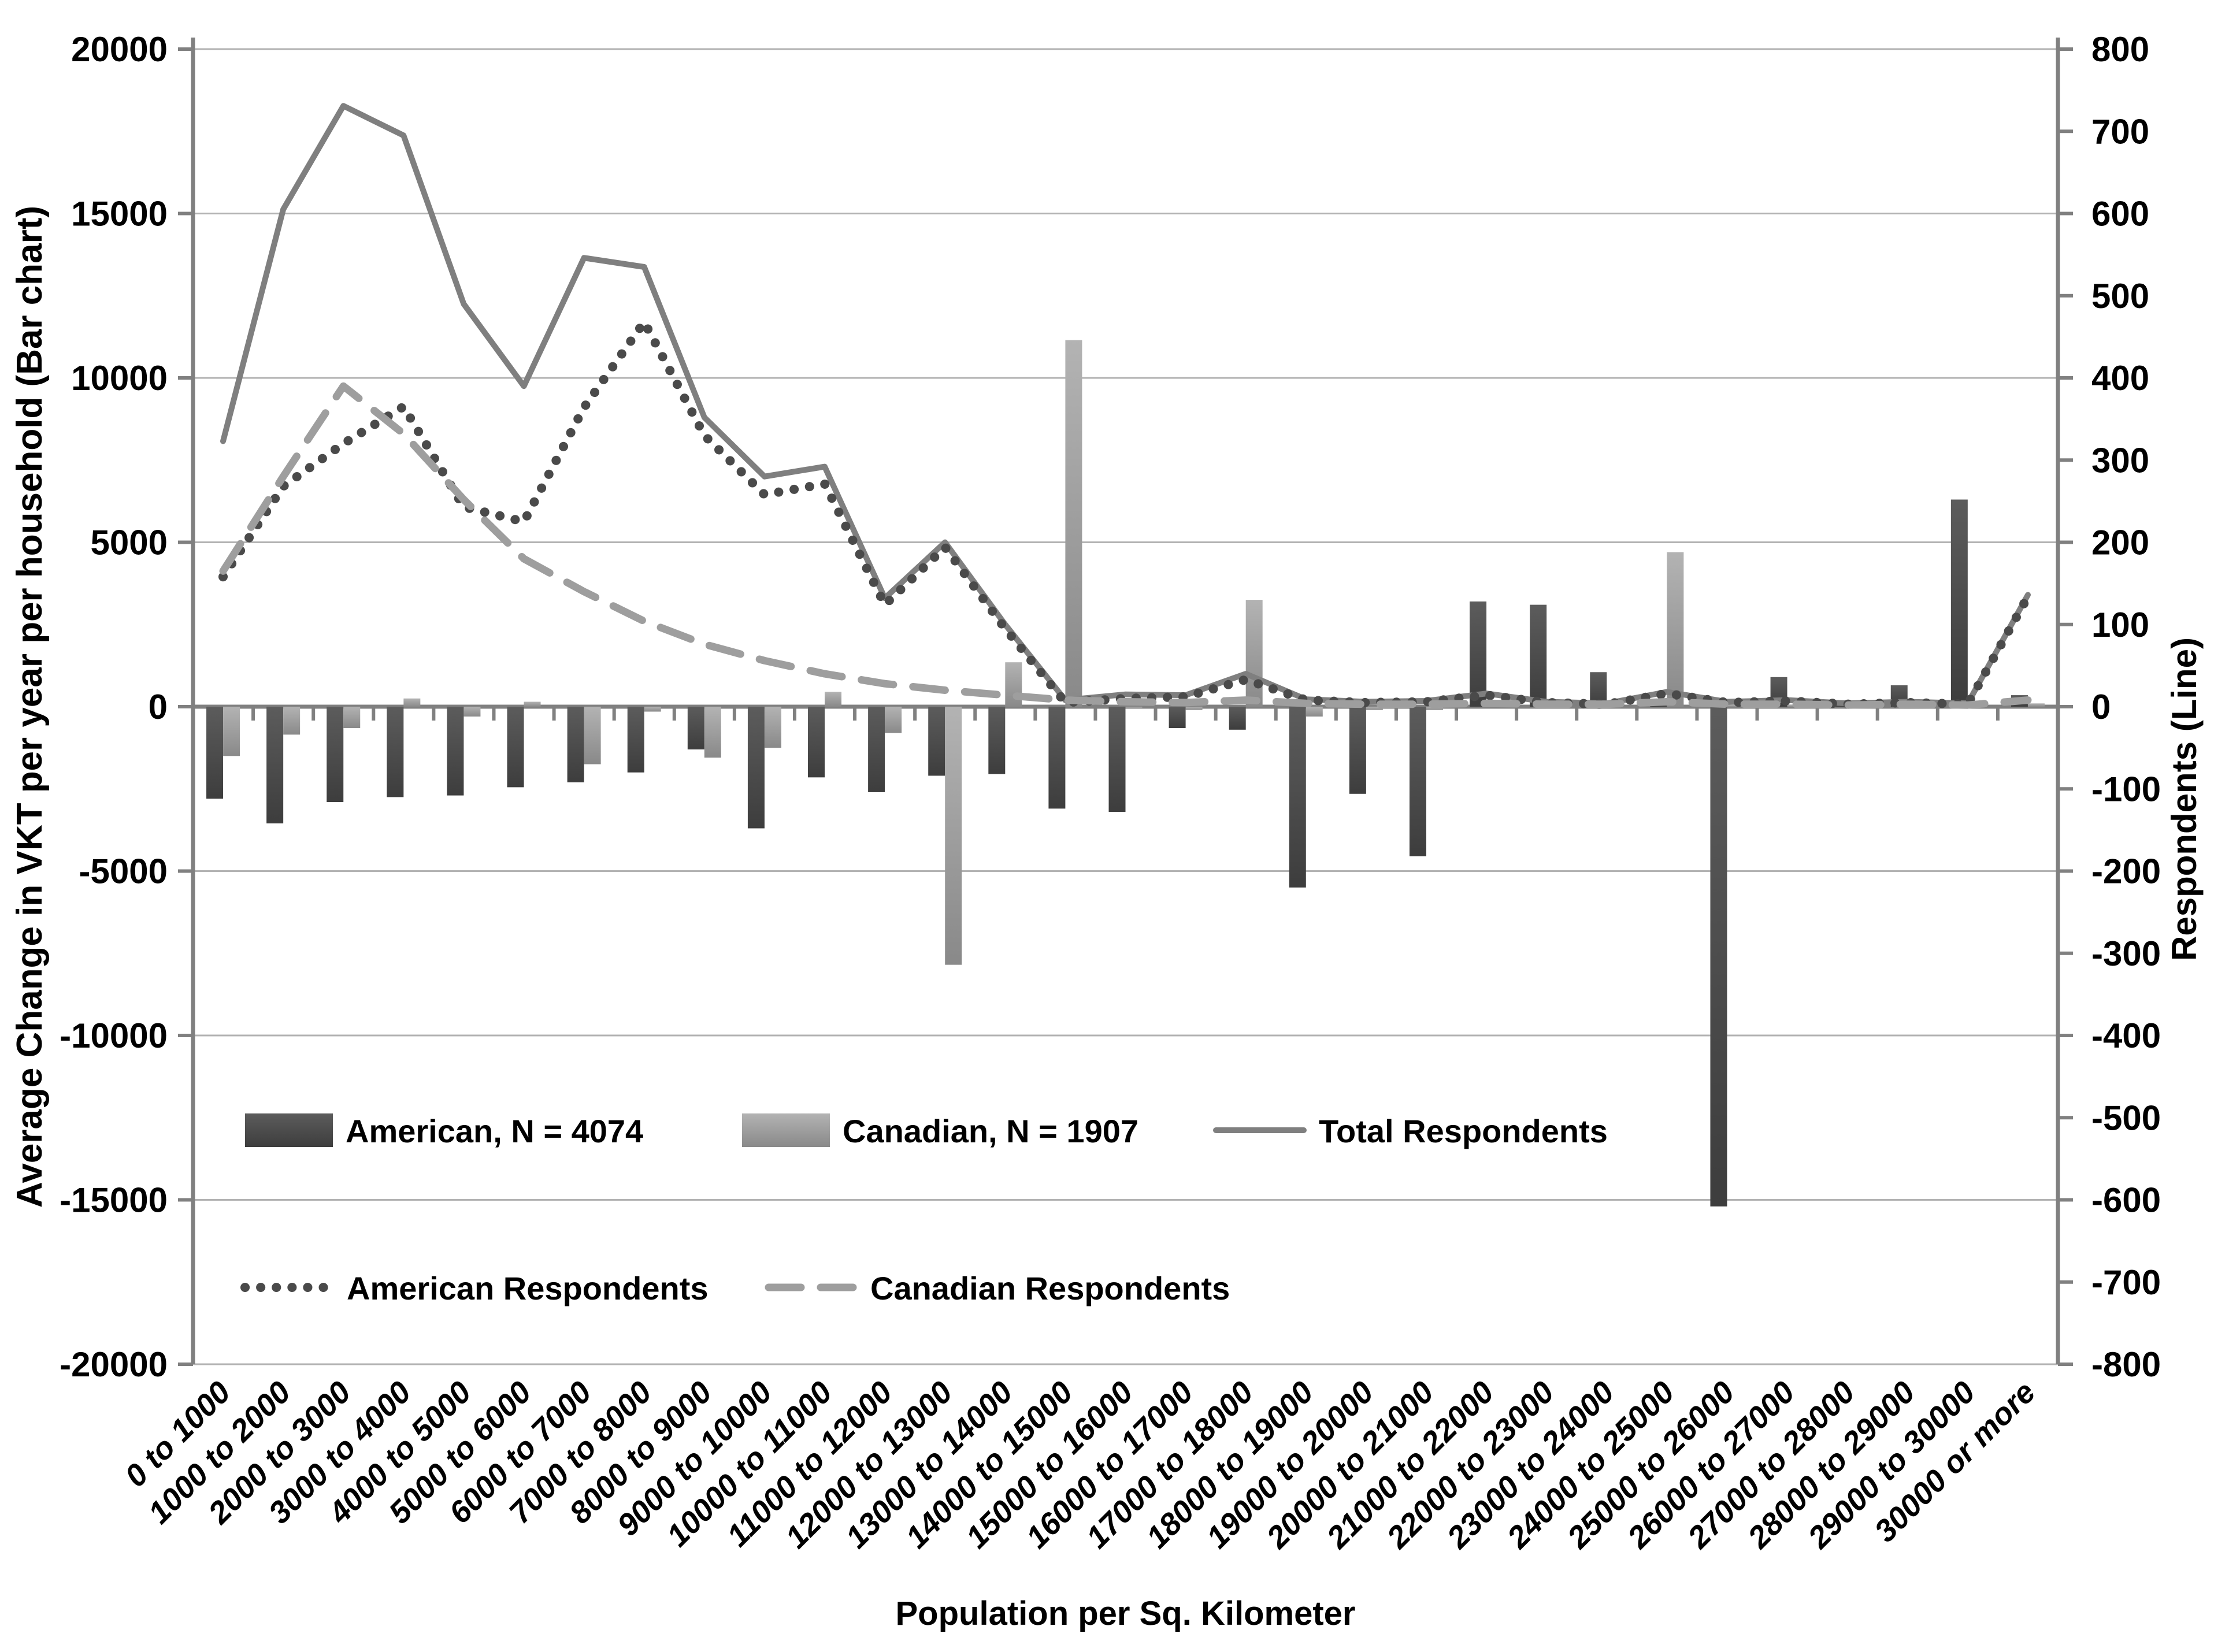  I want to click on legend-item: Total Respondents, so click(1410, 1131).